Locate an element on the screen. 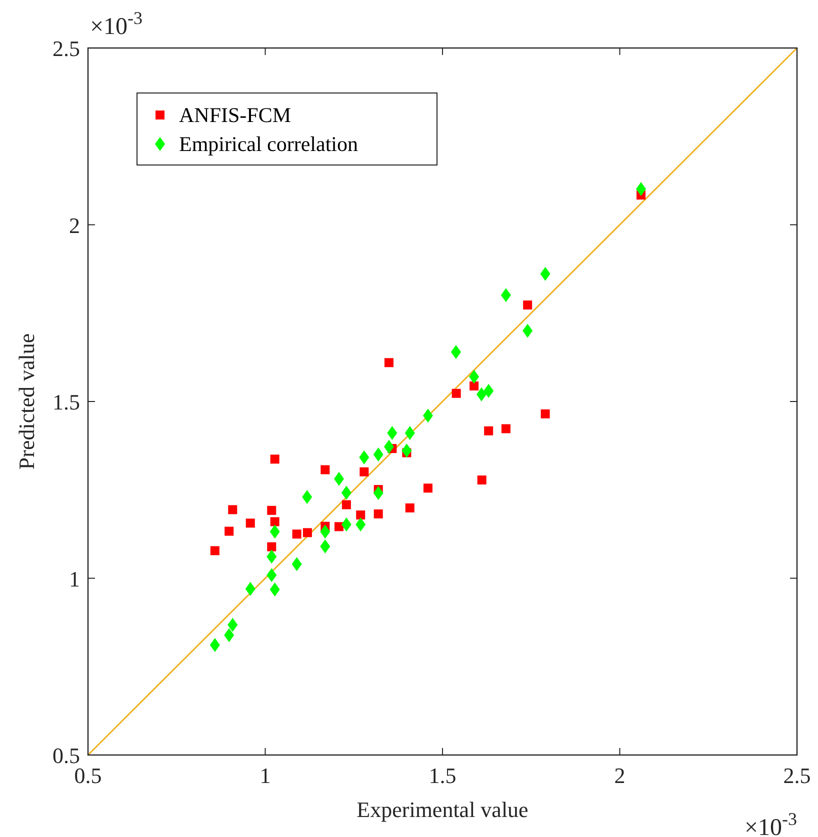  y-tick-label: 0.5 is located at coordinates (66, 755).